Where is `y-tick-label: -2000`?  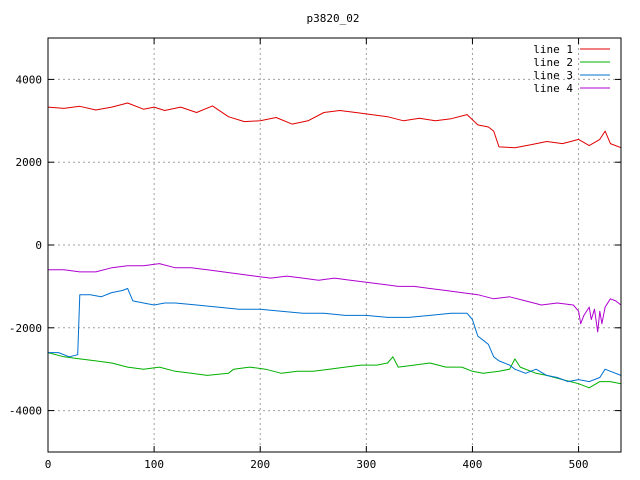 y-tick-label: -2000 is located at coordinates (25, 328).